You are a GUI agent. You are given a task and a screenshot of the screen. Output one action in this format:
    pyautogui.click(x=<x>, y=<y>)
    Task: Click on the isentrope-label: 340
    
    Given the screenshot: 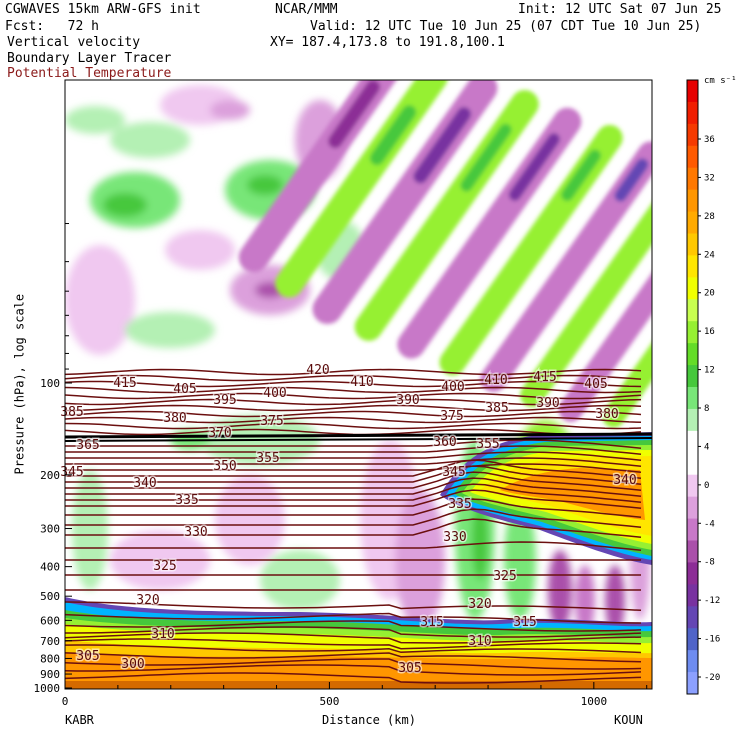 What is the action you would take?
    pyautogui.click(x=144, y=483)
    